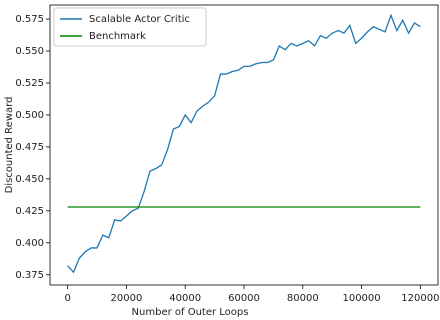 Image resolution: width=440 pixels, height=320 pixels. Describe the element at coordinates (29, 147) in the screenshot. I see `y-tick-label: 0.475` at that location.